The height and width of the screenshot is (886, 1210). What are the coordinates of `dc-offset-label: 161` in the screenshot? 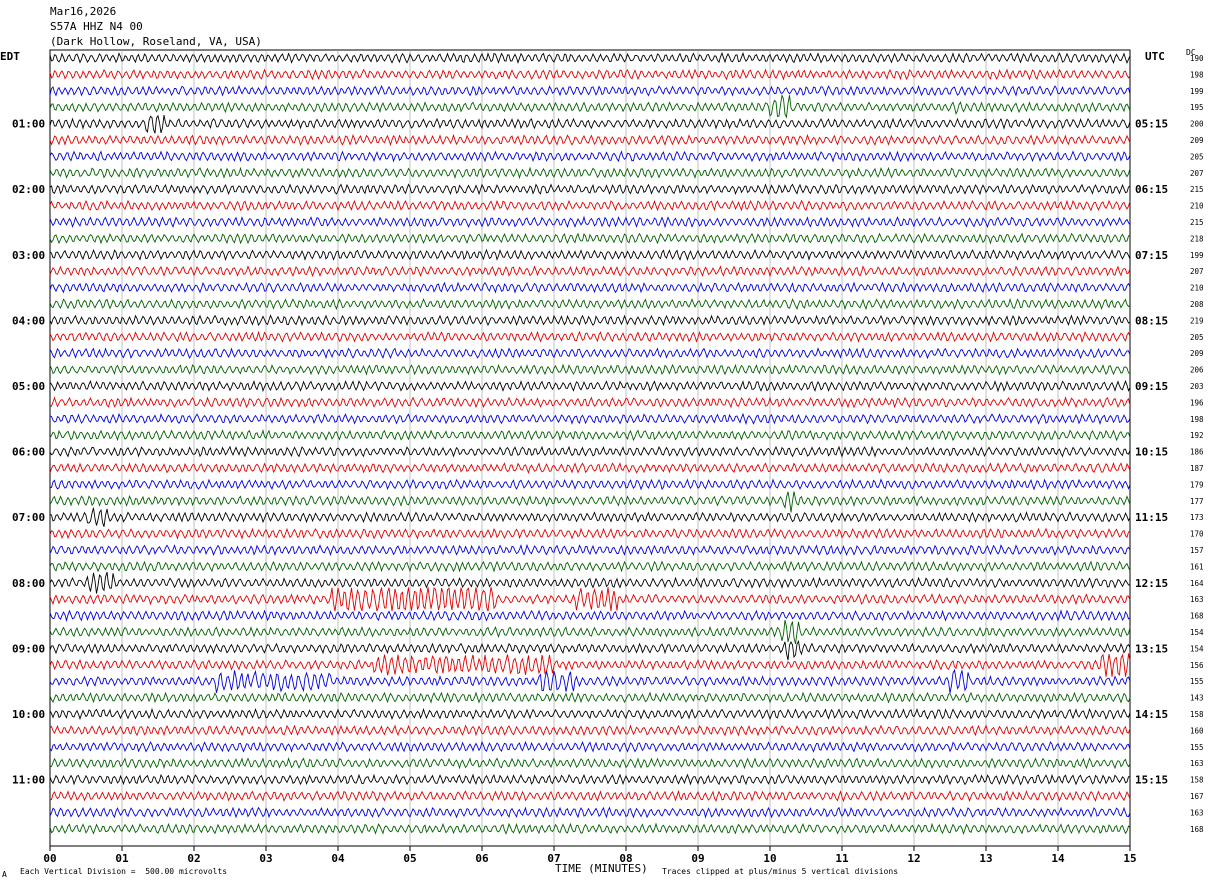 It's located at (1197, 566).